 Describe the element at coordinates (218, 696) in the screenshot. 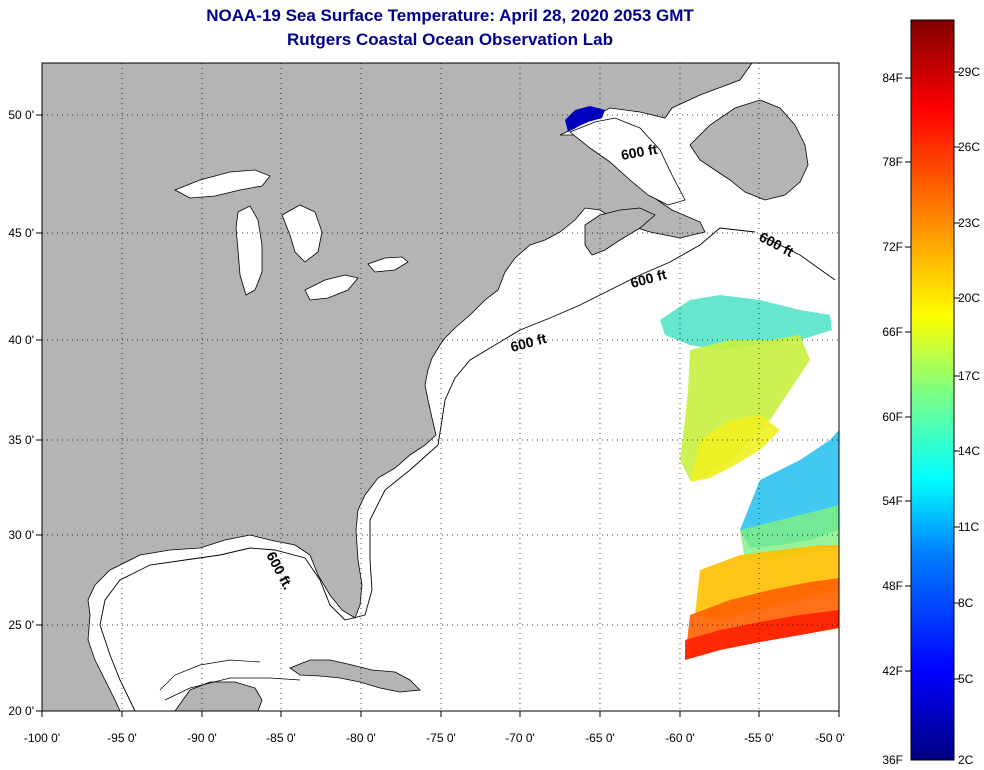

I see `yucatan-peninsula` at that location.